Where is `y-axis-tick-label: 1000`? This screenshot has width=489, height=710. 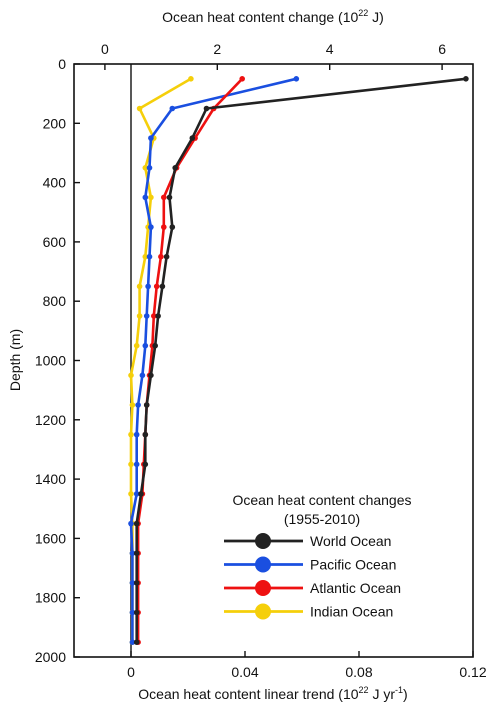 y-axis-tick-label: 1000 is located at coordinates (50, 361).